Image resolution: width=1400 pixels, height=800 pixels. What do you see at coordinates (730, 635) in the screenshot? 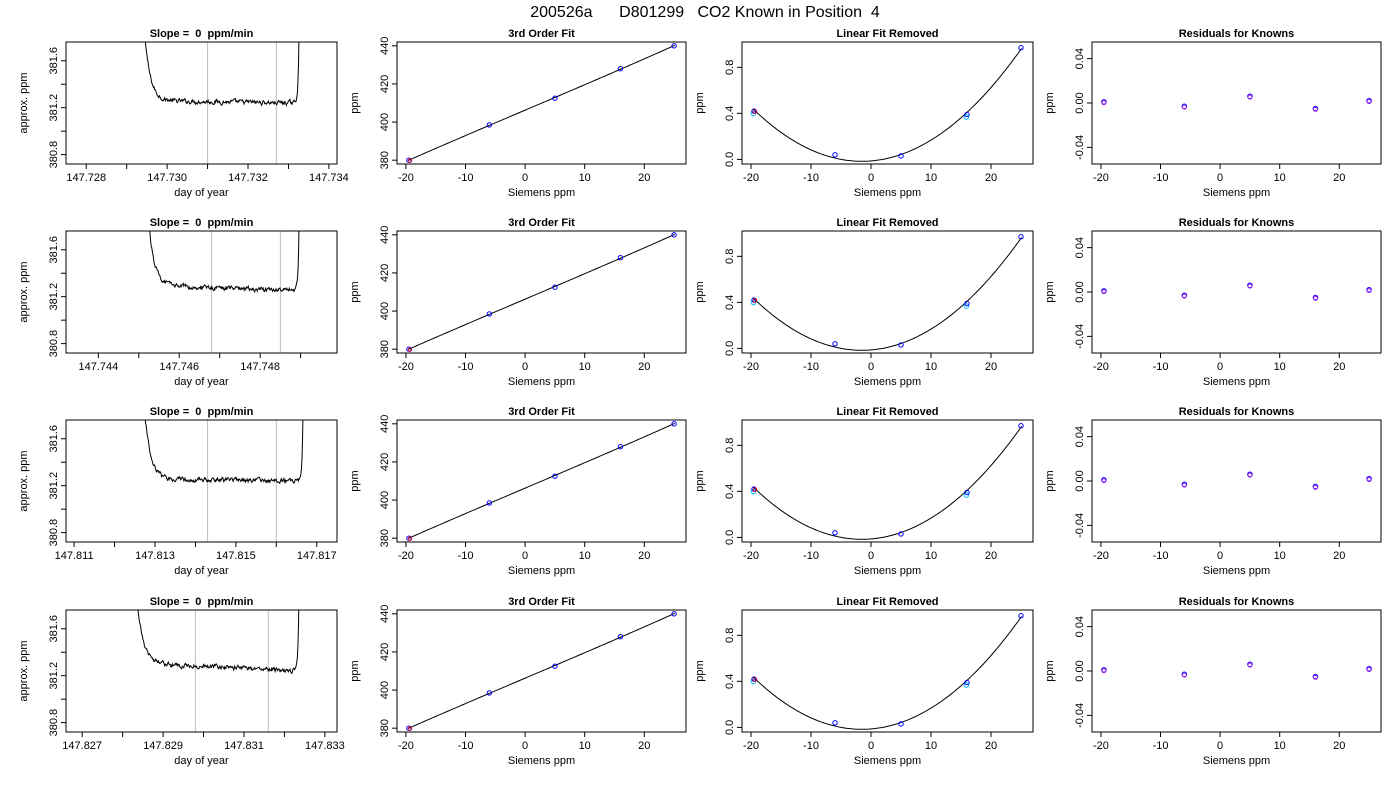
I see `y-tick-label: 0.8` at bounding box center [730, 635].